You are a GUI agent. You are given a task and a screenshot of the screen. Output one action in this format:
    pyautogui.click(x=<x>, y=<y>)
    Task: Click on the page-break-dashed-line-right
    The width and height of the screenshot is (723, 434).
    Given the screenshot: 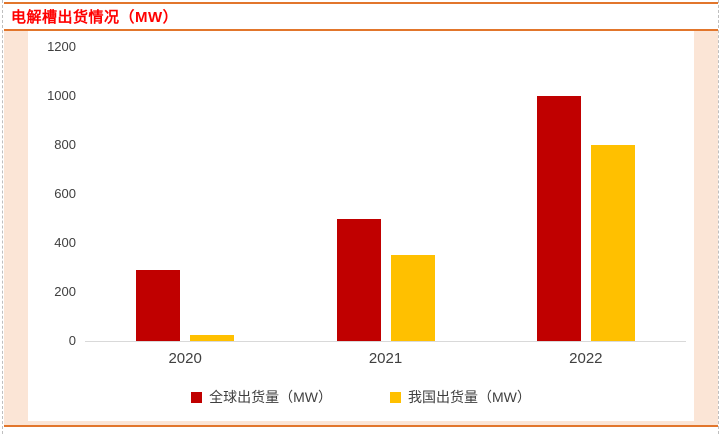 What is the action you would take?
    pyautogui.click(x=718, y=217)
    